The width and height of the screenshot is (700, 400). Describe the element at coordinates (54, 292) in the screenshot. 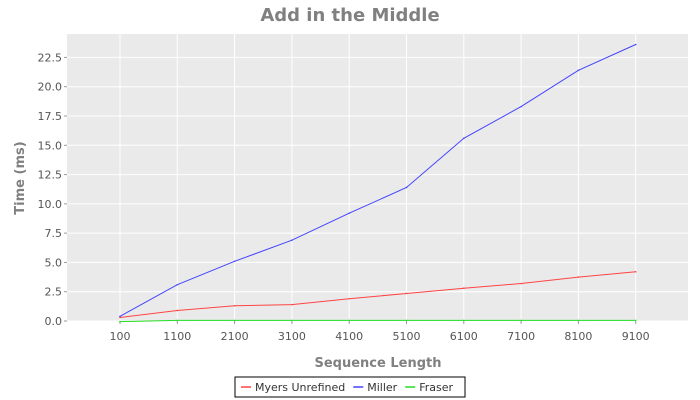

I see `y-tick-label: 2.5` at that location.